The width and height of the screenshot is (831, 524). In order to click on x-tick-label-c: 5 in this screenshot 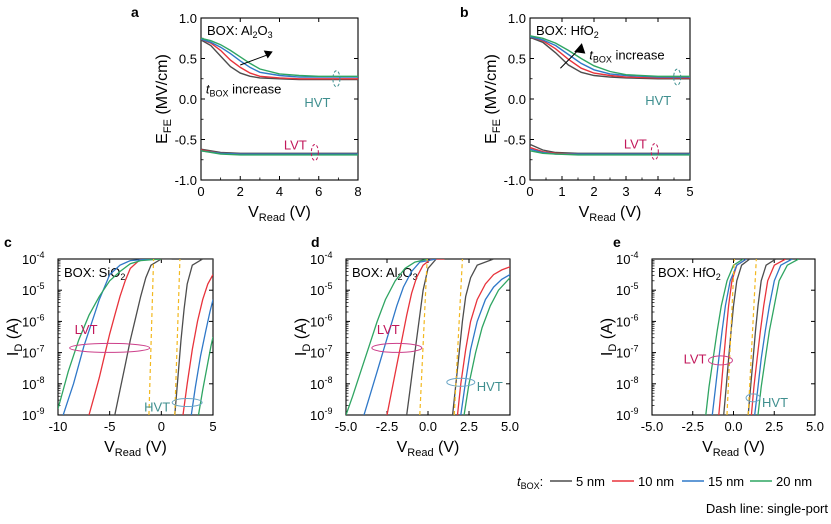, I will do `click(212, 426)`.